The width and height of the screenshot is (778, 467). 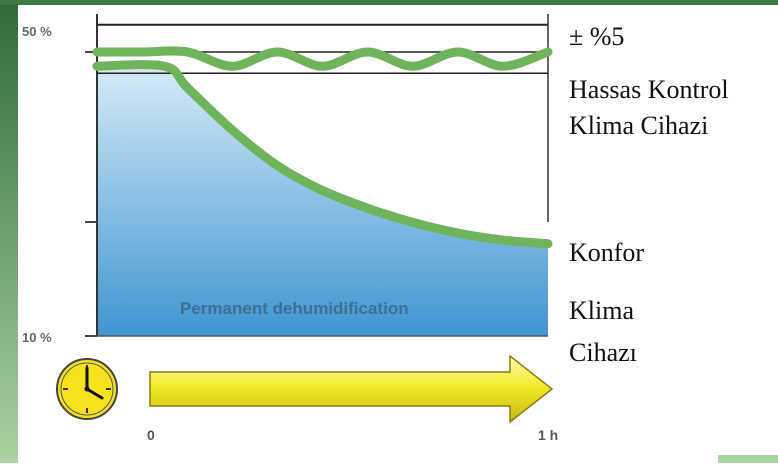 What do you see at coordinates (322, 58) in the screenshot?
I see `series-precision-curve` at bounding box center [322, 58].